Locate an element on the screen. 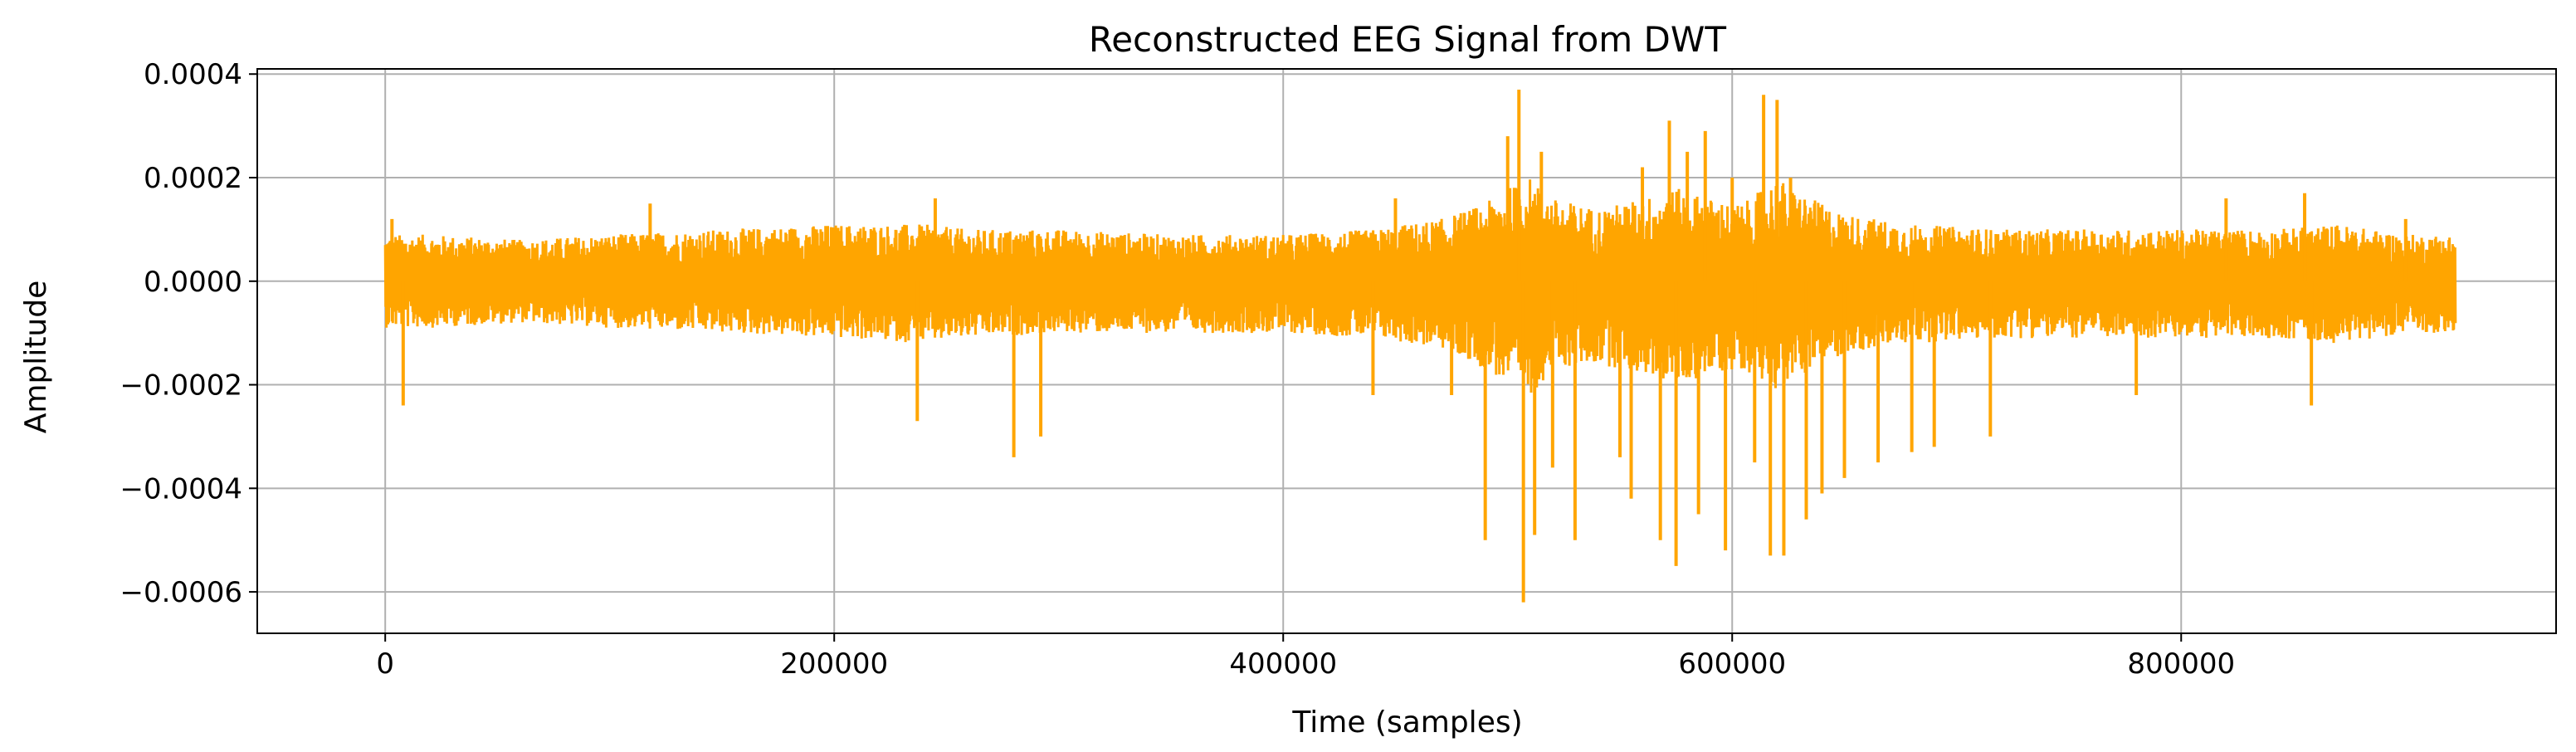 The width and height of the screenshot is (2576, 752). chart-title: Reconstructed EEG Signal from DWT is located at coordinates (1408, 39).